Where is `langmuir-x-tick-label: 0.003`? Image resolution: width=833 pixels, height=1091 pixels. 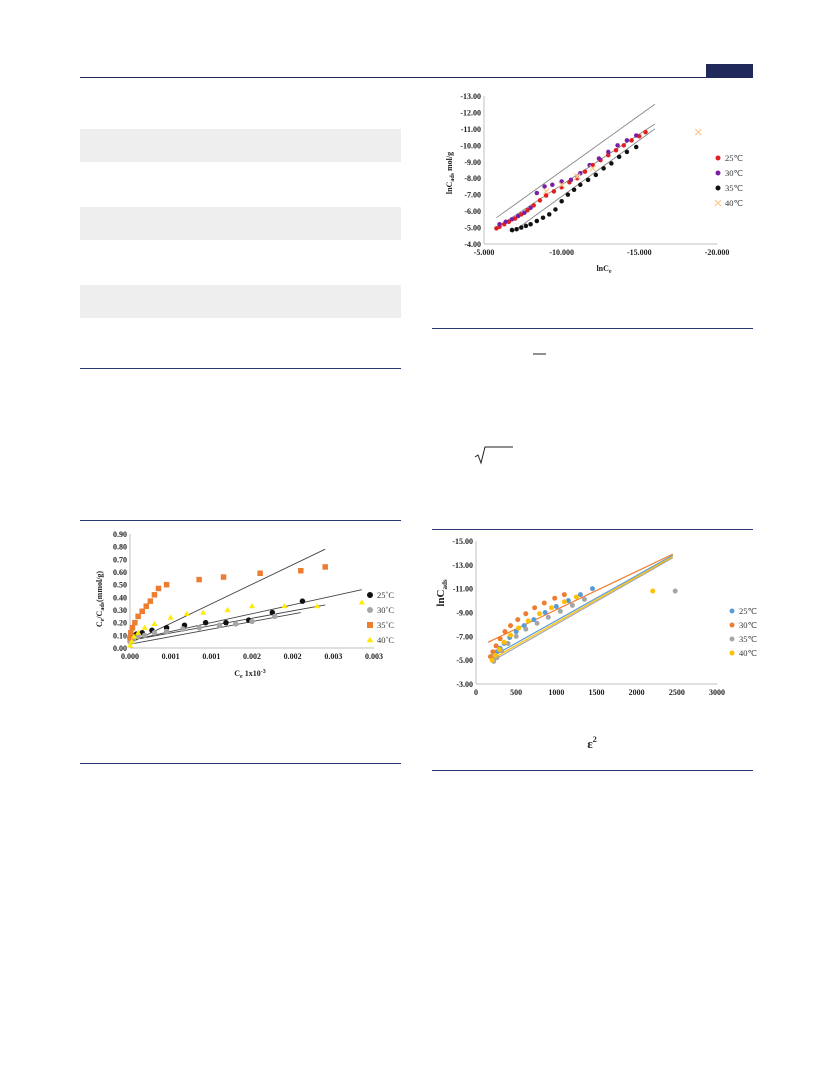
langmuir-x-tick-label: 0.003 is located at coordinates (374, 656).